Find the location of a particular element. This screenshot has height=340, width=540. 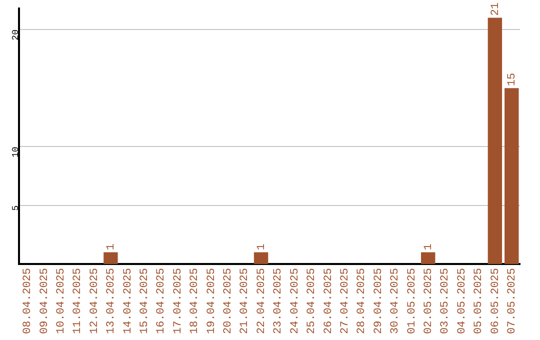

x-tick-label: 07.05.2025 is located at coordinates (512, 301).